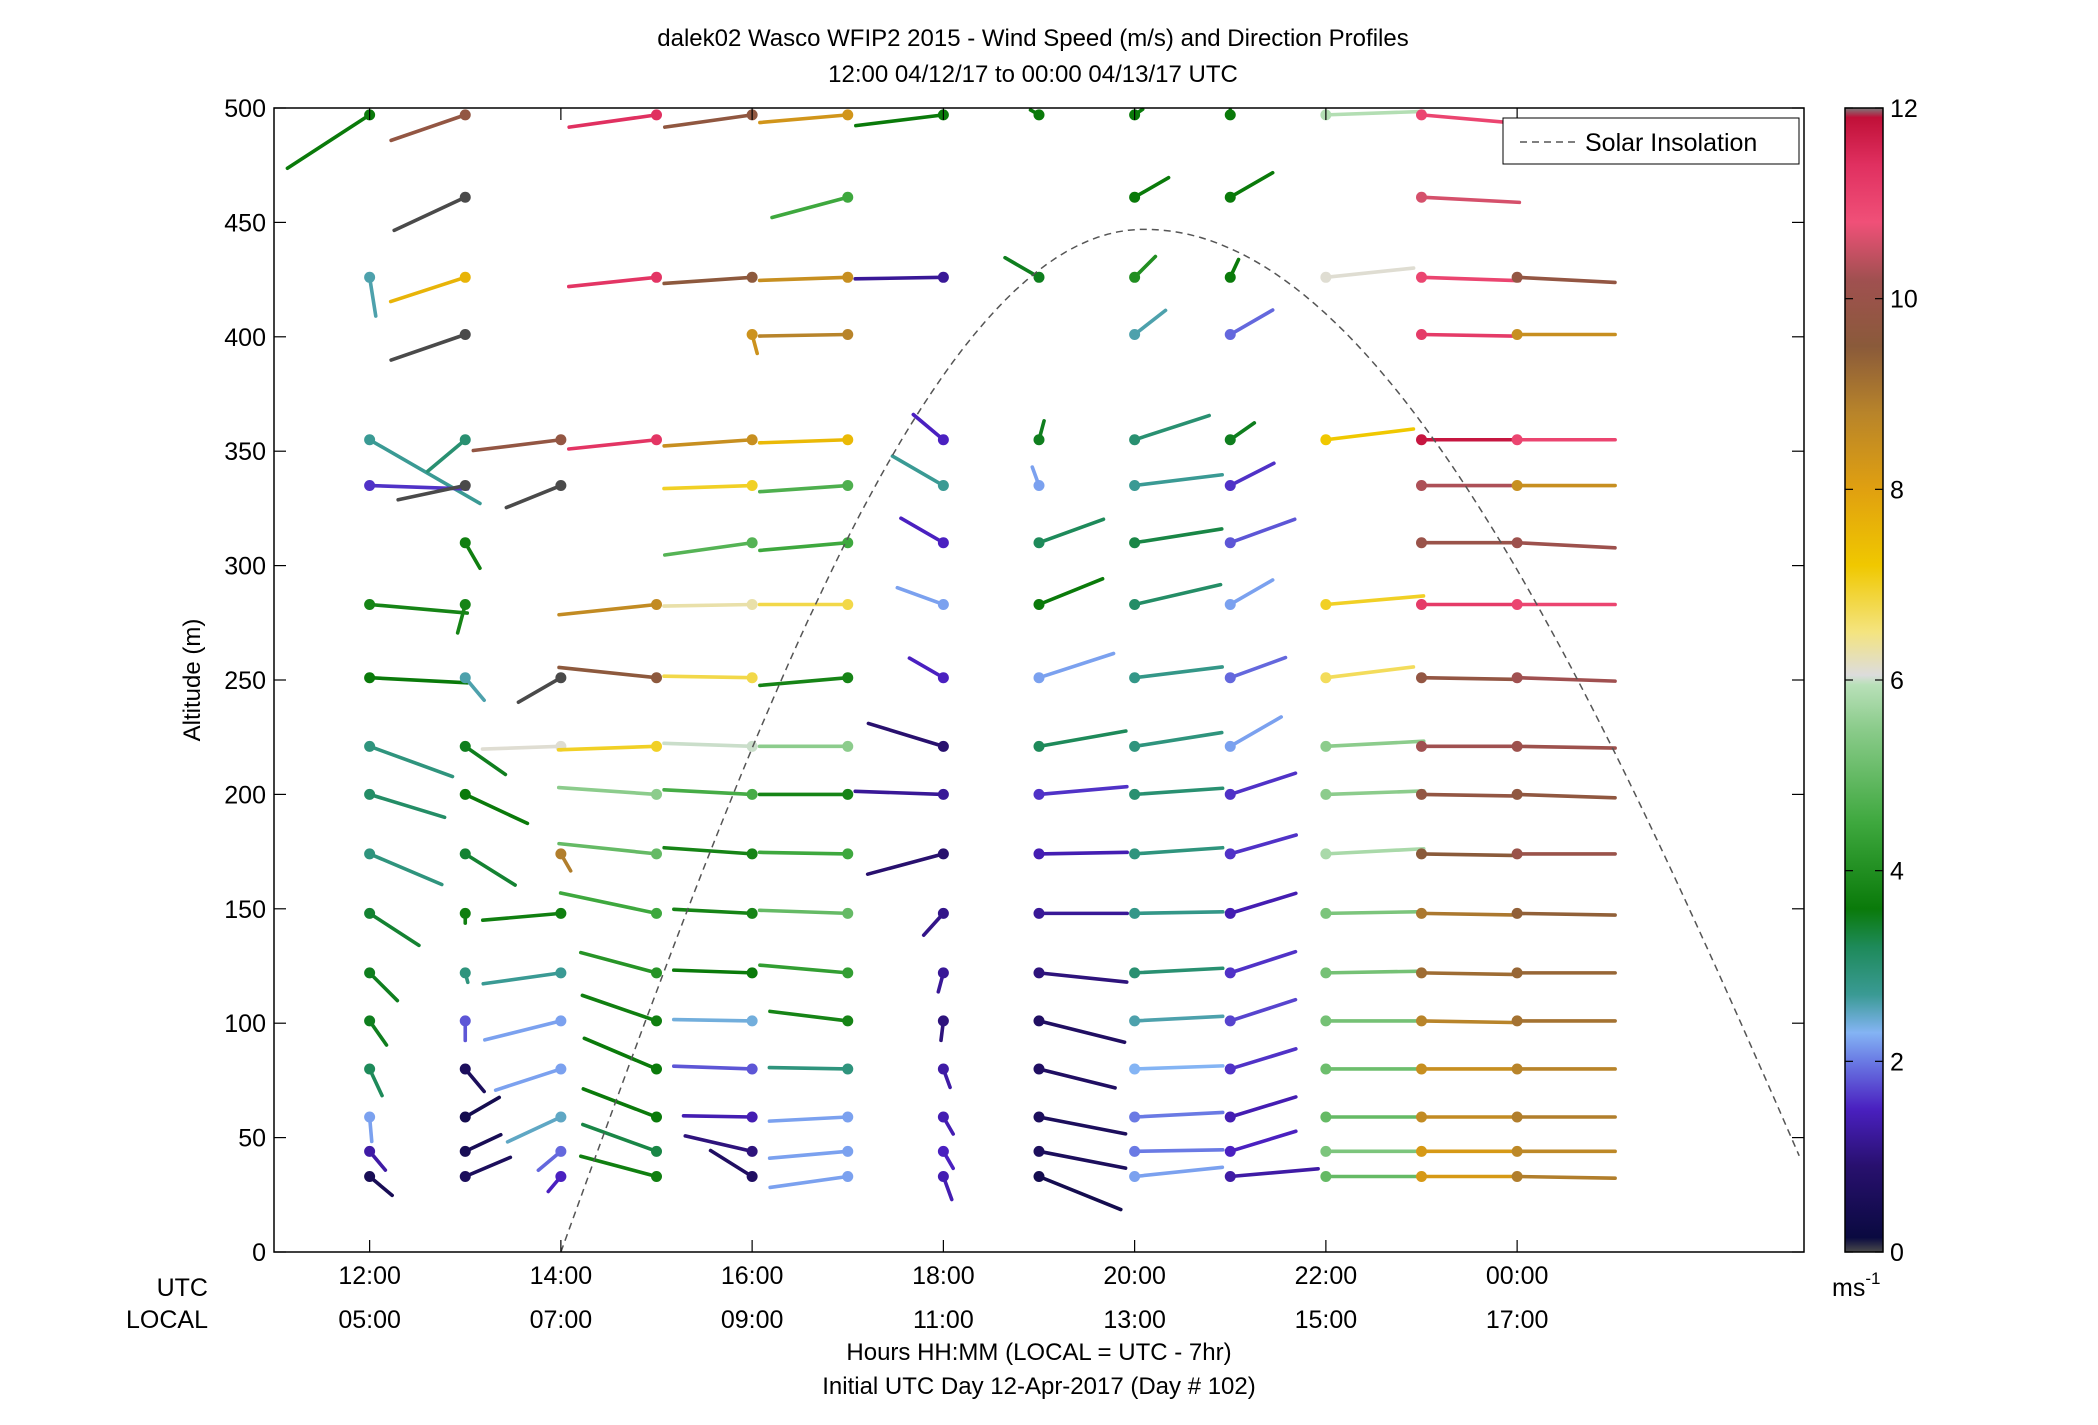 Image resolution: width=2098 pixels, height=1425 pixels. Describe the element at coordinates (561, 1320) in the screenshot. I see `x-tick-label-local: 07:00` at that location.